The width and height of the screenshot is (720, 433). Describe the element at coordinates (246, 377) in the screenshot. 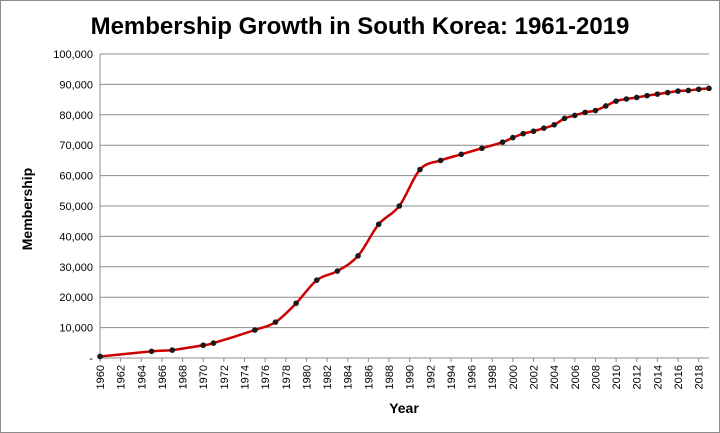

I see `x-tick-label: 1974` at that location.